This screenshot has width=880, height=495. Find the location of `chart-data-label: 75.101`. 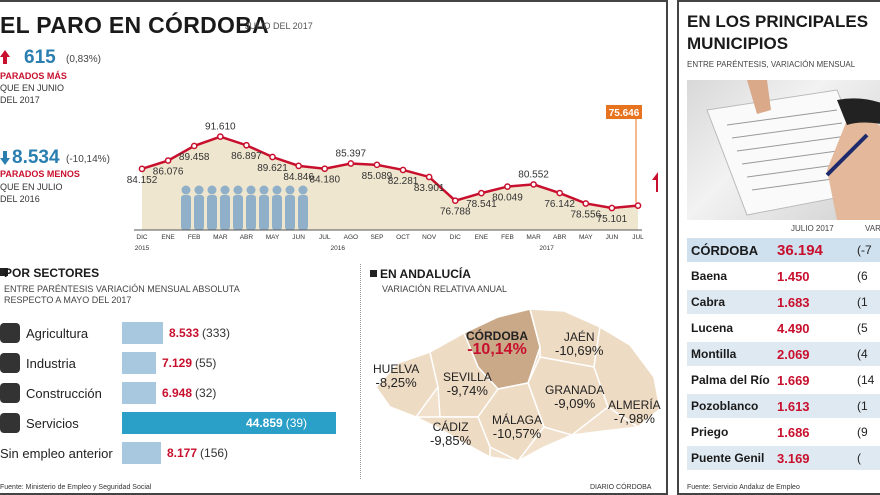

chart-data-label: 75.101 is located at coordinates (612, 219).